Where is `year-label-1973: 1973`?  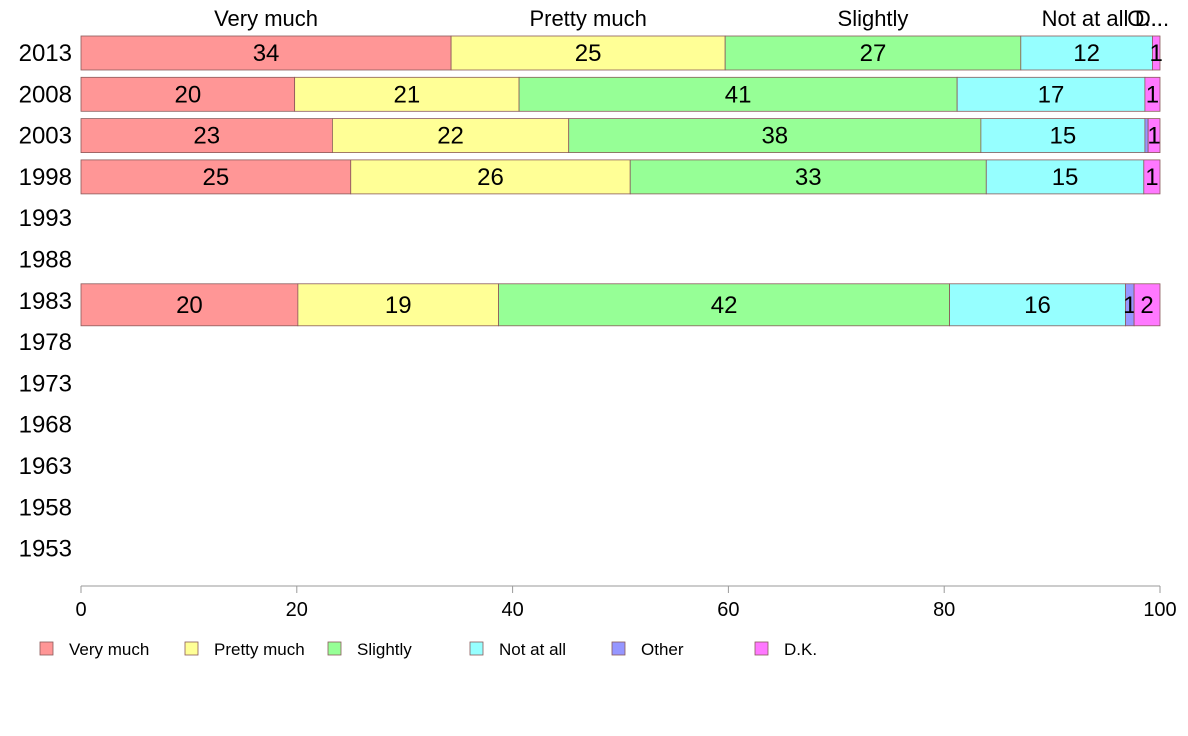
year-label-1973: 1973 is located at coordinates (45, 383).